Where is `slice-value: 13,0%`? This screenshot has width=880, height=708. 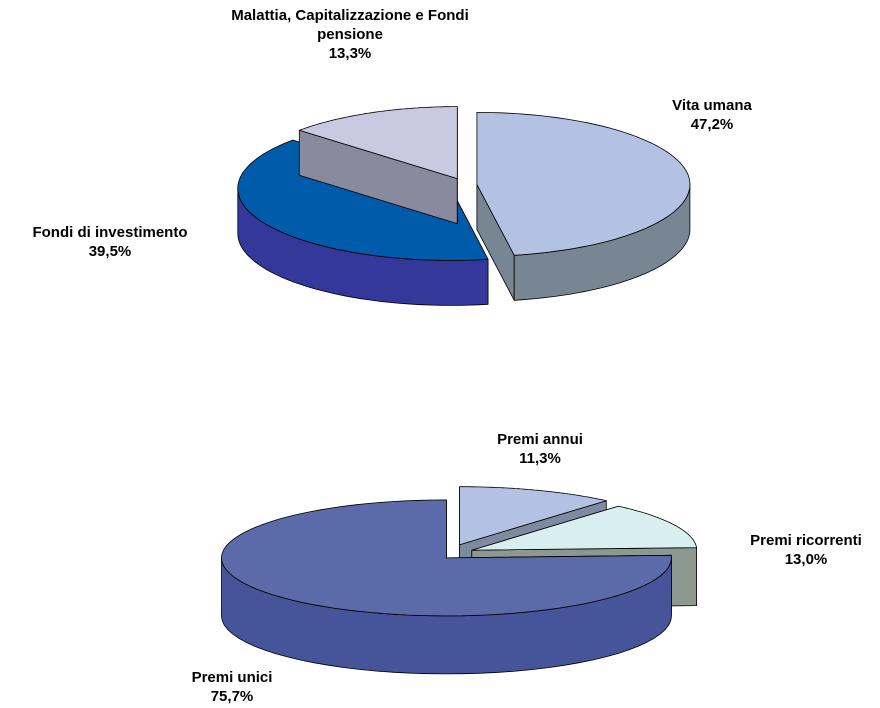 slice-value: 13,0% is located at coordinates (806, 559).